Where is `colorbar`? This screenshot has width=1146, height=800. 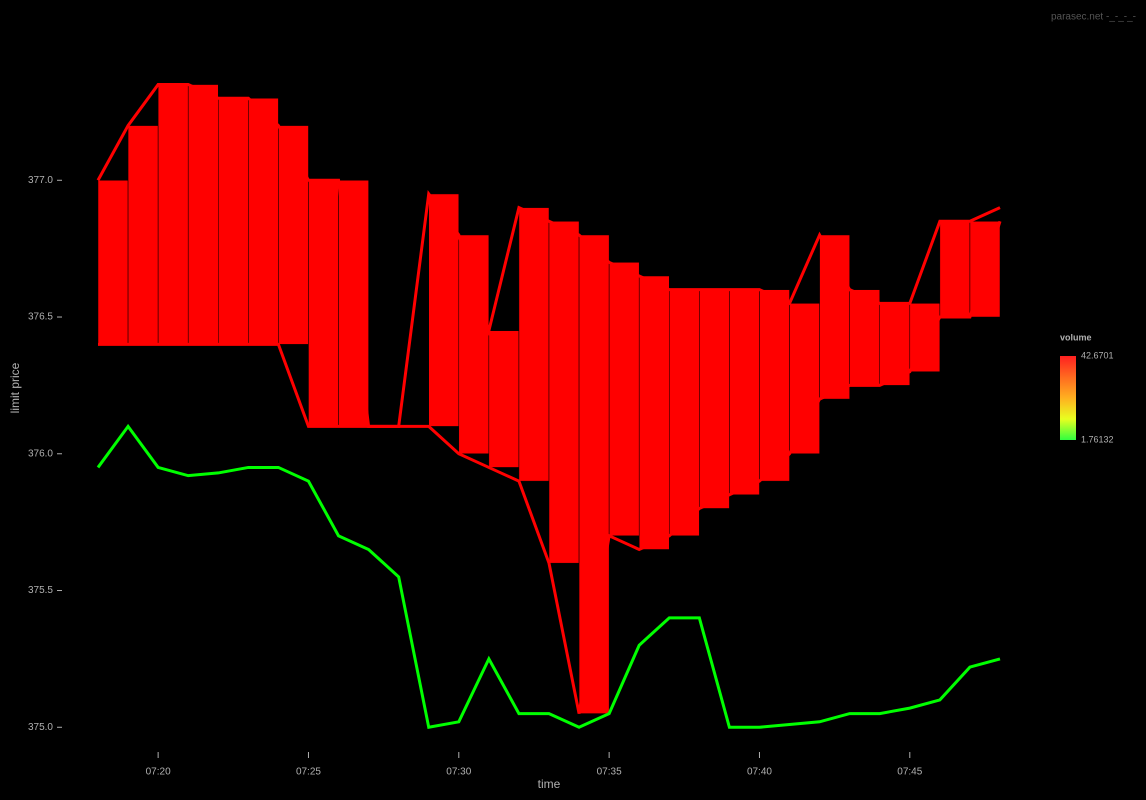
colorbar is located at coordinates (1068, 398).